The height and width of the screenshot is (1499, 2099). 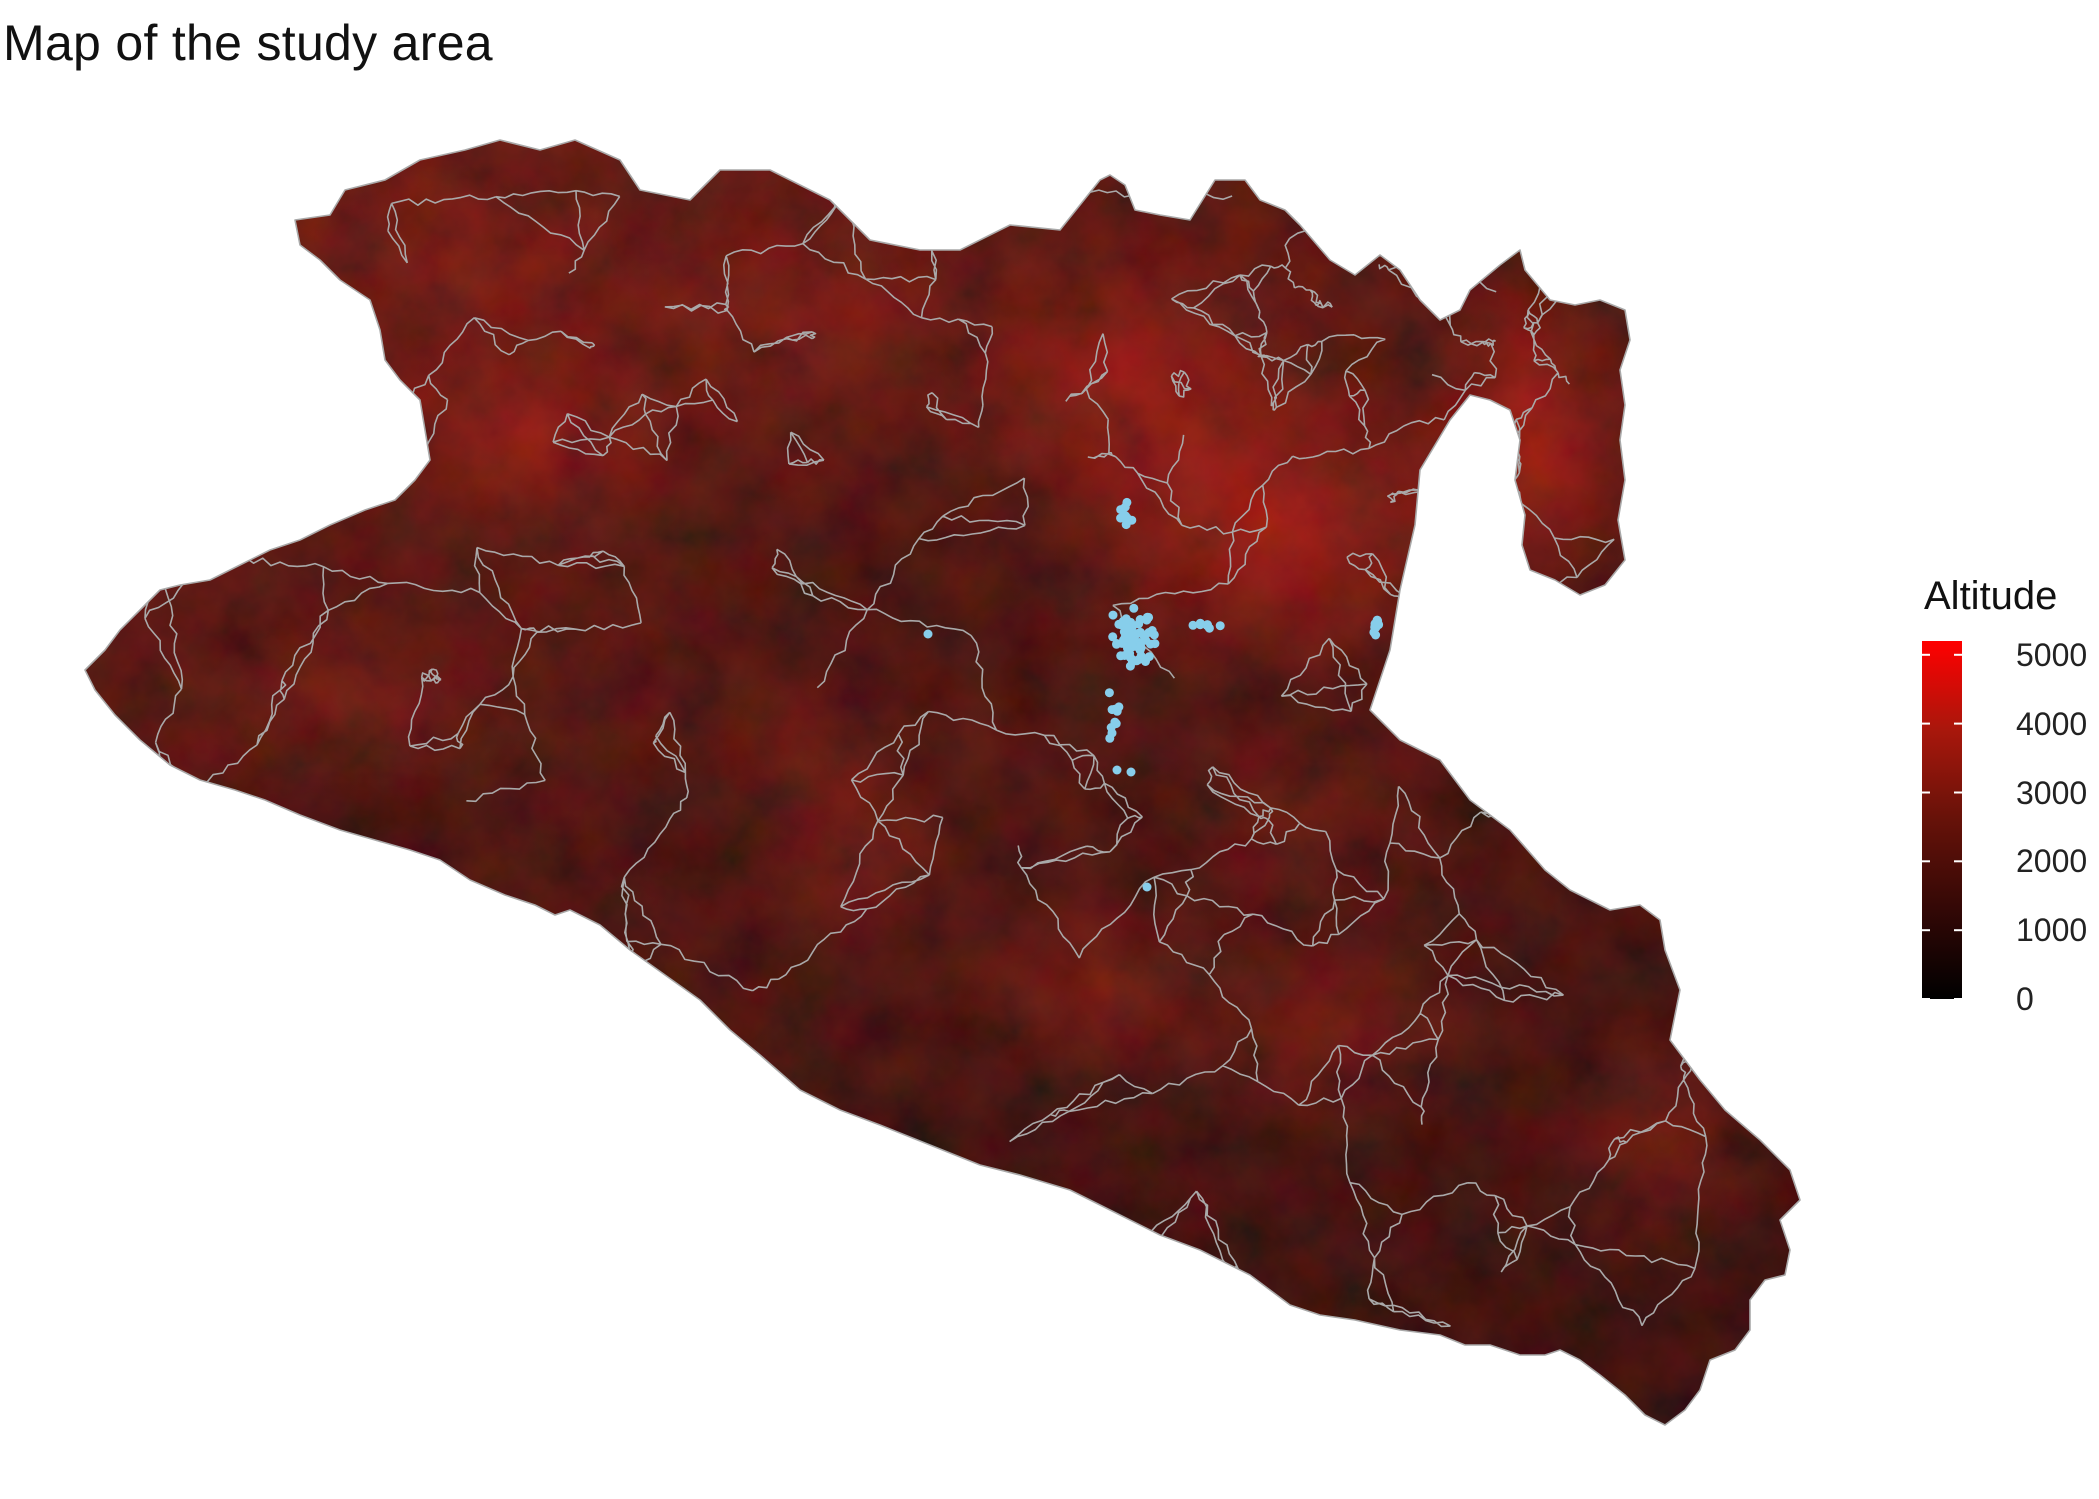 What do you see at coordinates (1942, 820) in the screenshot?
I see `legend-colorbar` at bounding box center [1942, 820].